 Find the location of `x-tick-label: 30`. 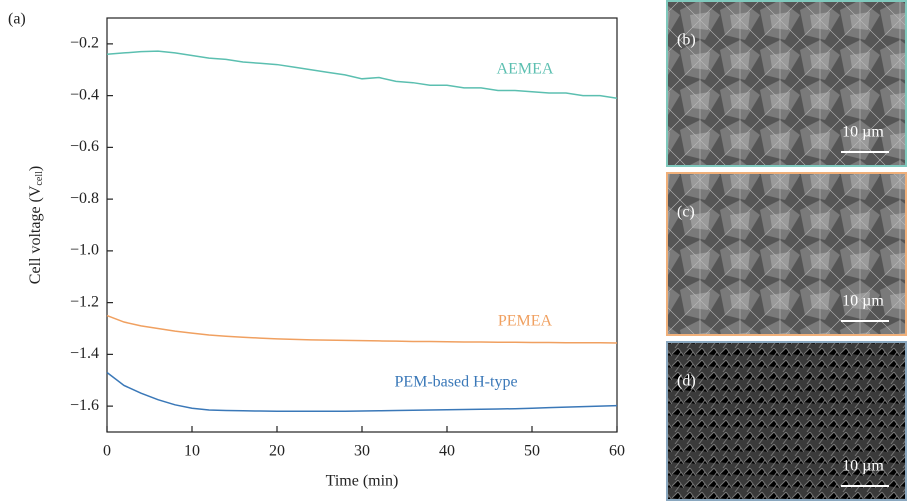

x-tick-label: 30 is located at coordinates (362, 451).